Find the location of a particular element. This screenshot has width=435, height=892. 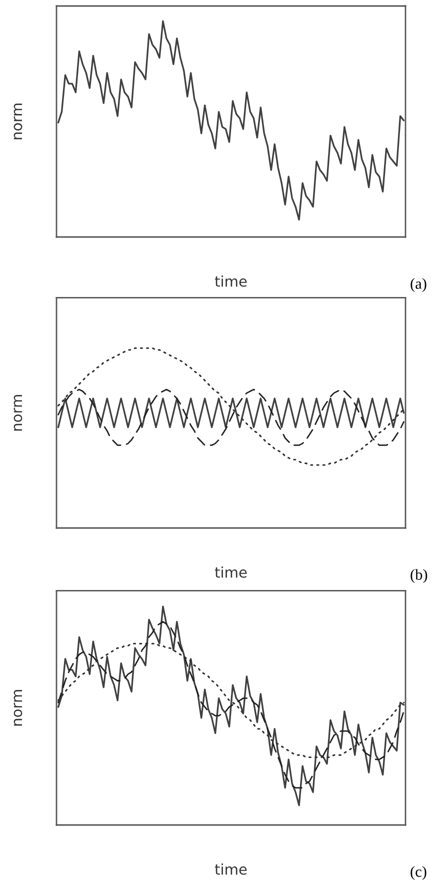

text: (a) is located at coordinates (418, 285).